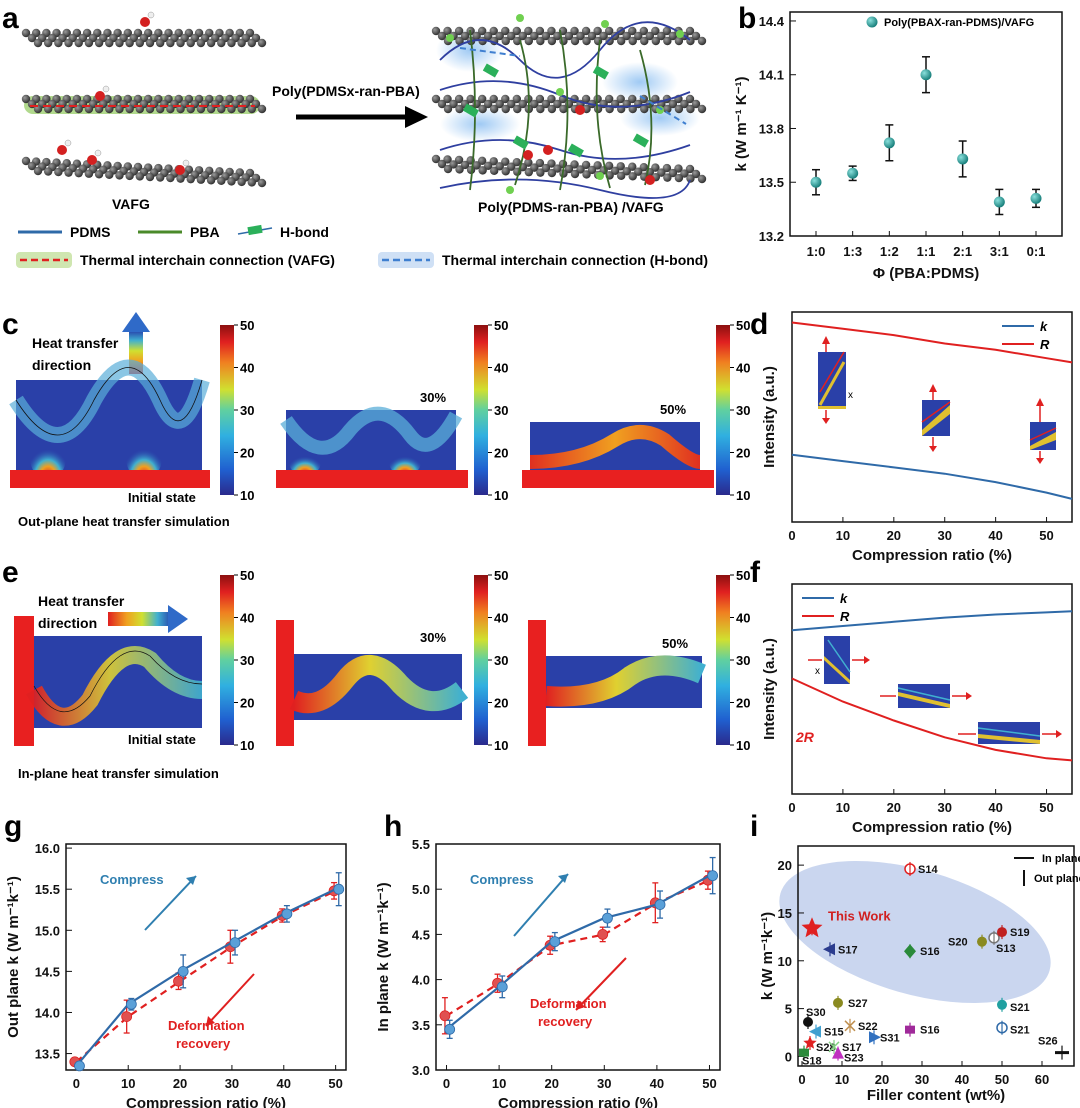 This screenshot has height=1108, width=1080. What do you see at coordinates (446, 1083) in the screenshot?
I see `x-tick-label: 0` at bounding box center [446, 1083].